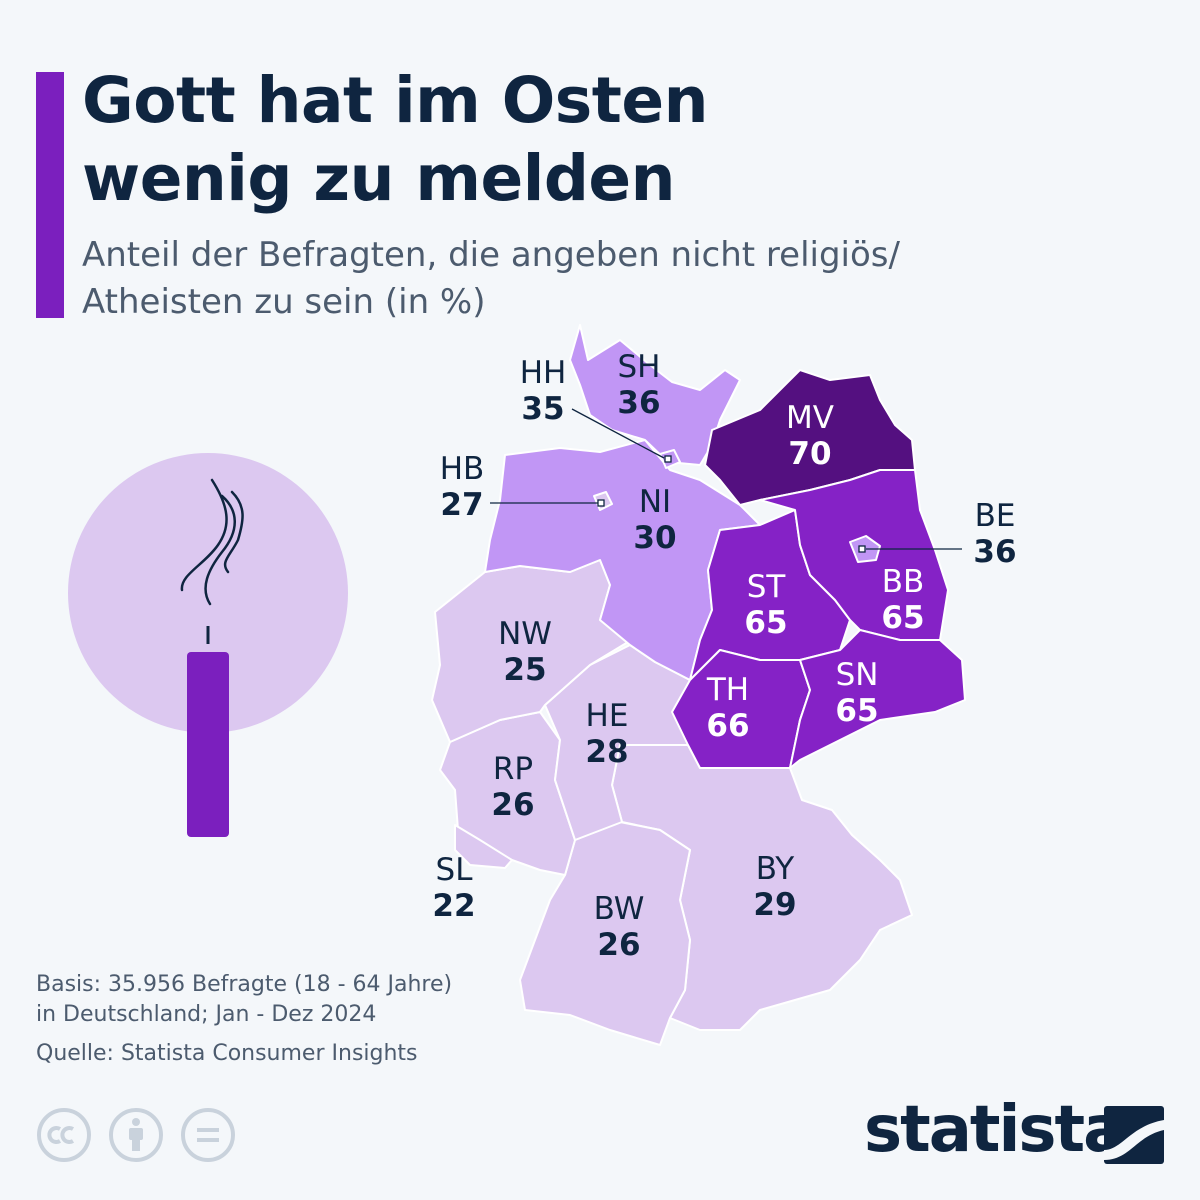  What do you see at coordinates (655, 502) in the screenshot?
I see `label-ni: NI` at bounding box center [655, 502].